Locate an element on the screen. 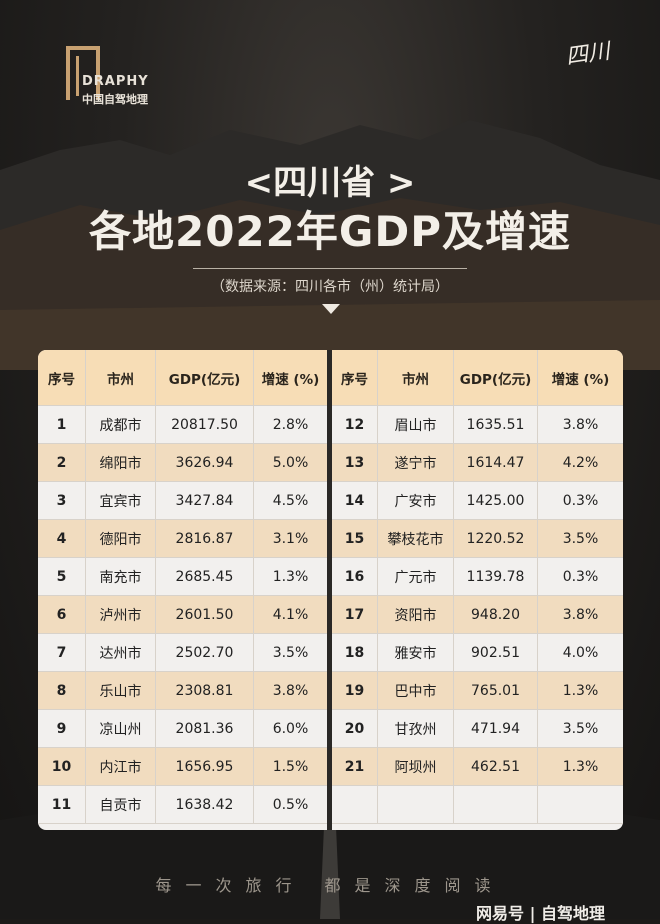 Image resolution: width=660 pixels, height=924 pixels. rank-cell: 21 is located at coordinates (355, 767).